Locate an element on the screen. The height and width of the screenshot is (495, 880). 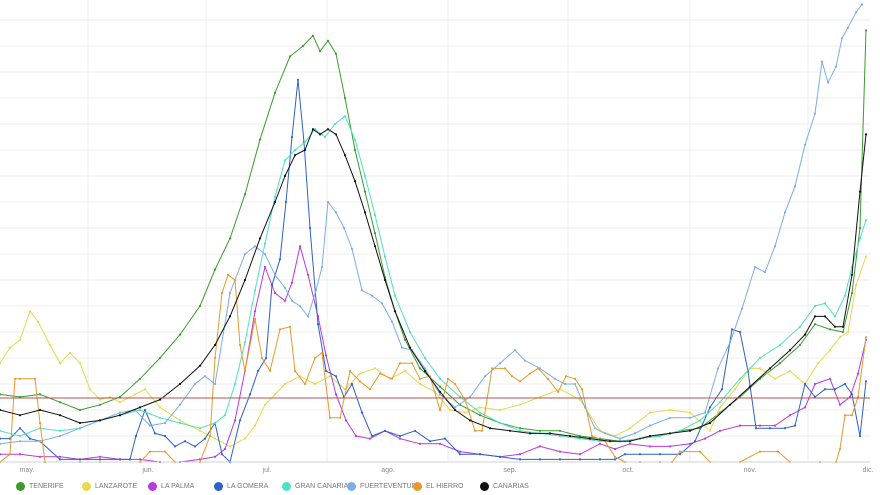
legend-item-canarias: CANARIAS is located at coordinates (504, 486).